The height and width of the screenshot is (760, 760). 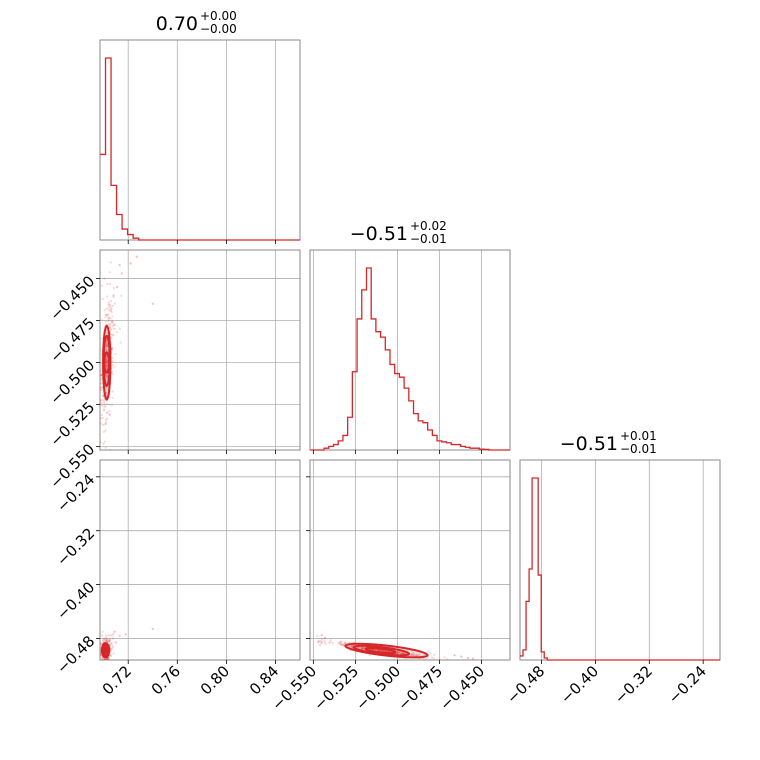 I want to click on title-value: 0.70, so click(x=177, y=24).